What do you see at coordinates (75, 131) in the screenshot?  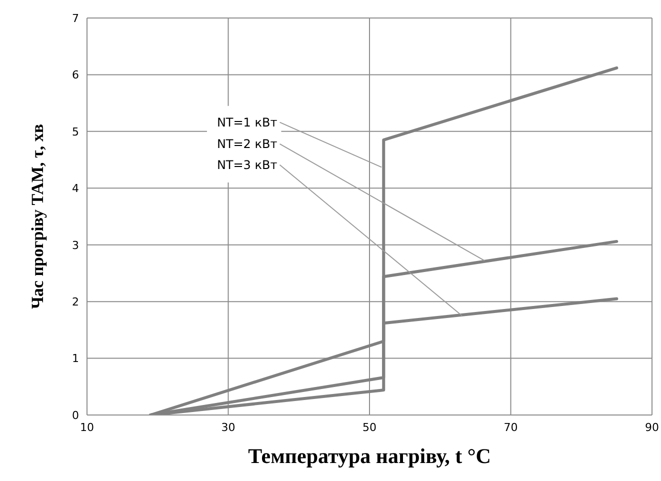 I see `y-tick-label: 5` at bounding box center [75, 131].